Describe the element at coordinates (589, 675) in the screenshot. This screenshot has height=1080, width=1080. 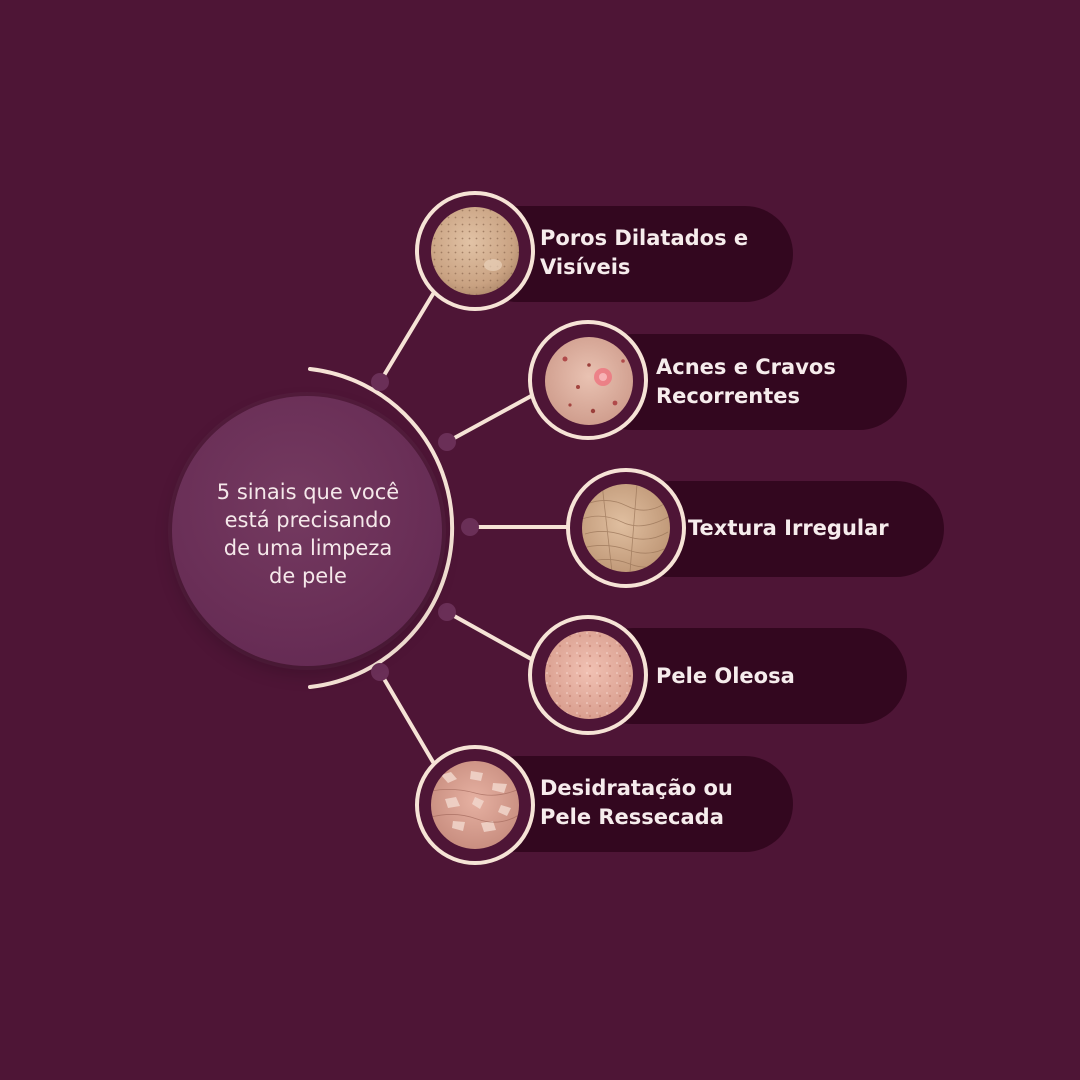
I see `skin-oily-image` at that location.